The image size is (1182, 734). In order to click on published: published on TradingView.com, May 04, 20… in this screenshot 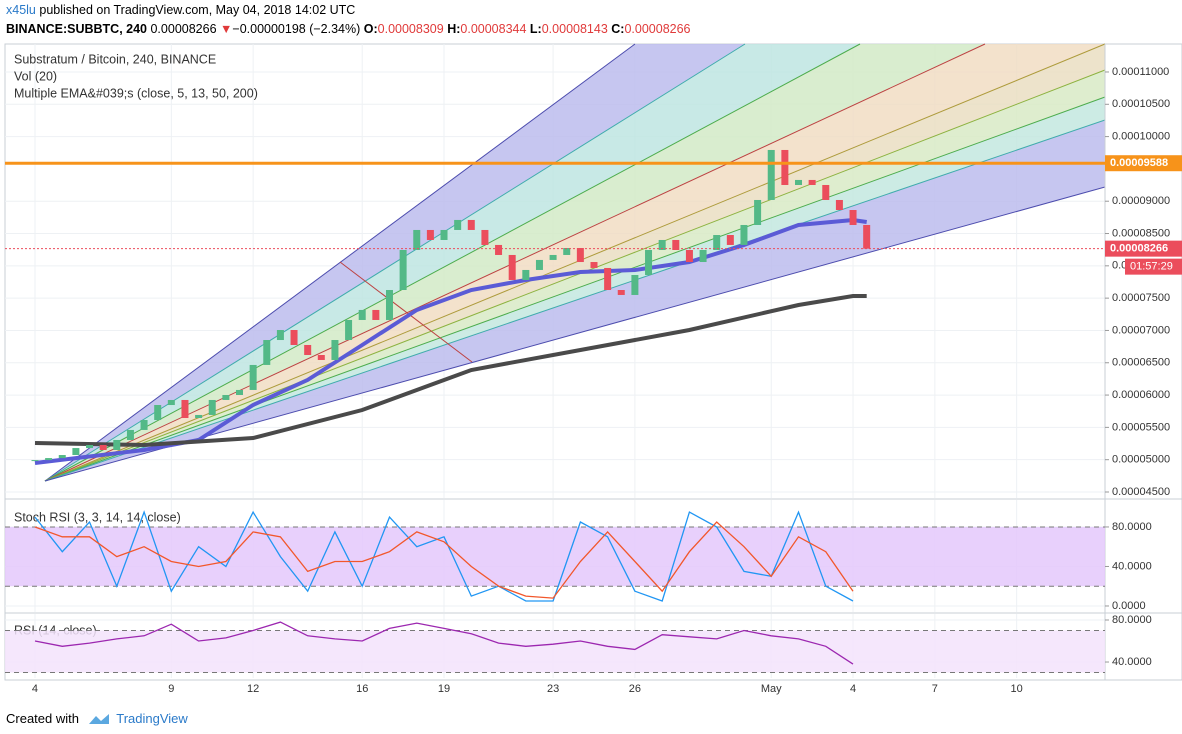, I will do `click(197, 10)`.